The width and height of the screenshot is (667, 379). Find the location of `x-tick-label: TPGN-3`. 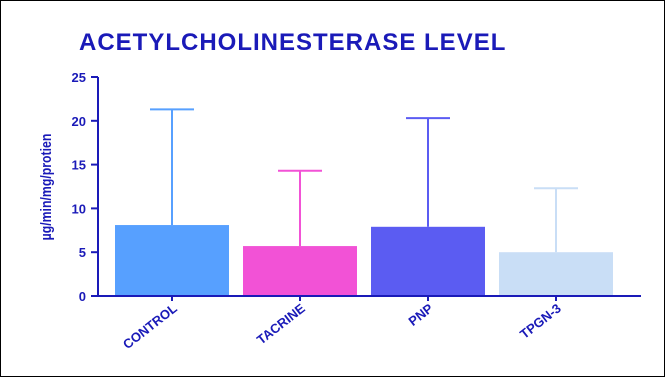

x-tick-label: TPGN-3 is located at coordinates (540, 321).